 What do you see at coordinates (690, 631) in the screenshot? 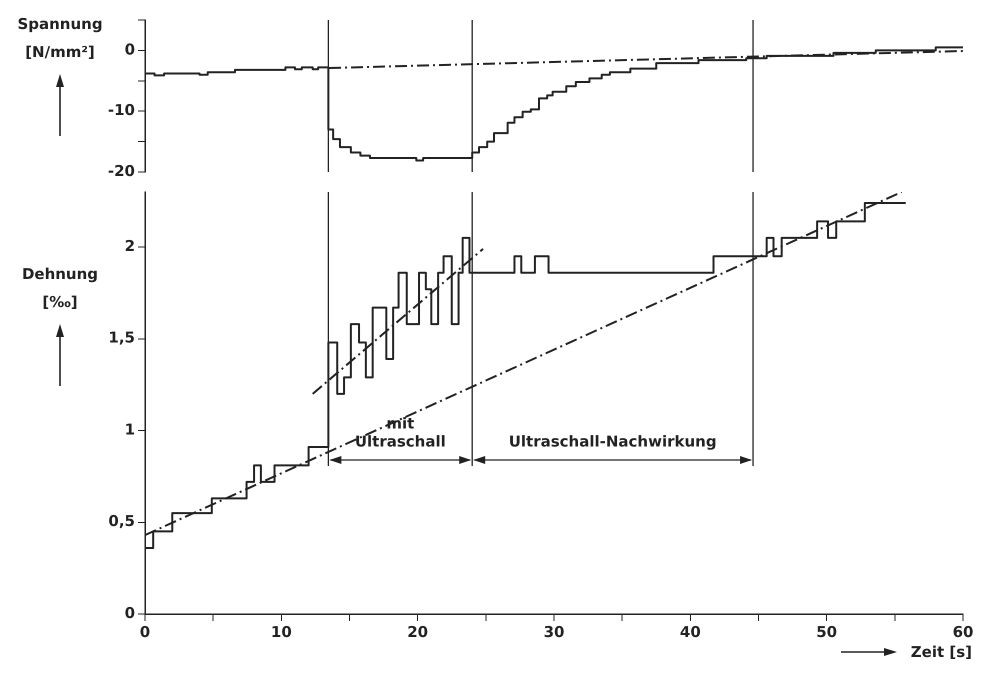
I see `x-tick-label: 40` at bounding box center [690, 631].